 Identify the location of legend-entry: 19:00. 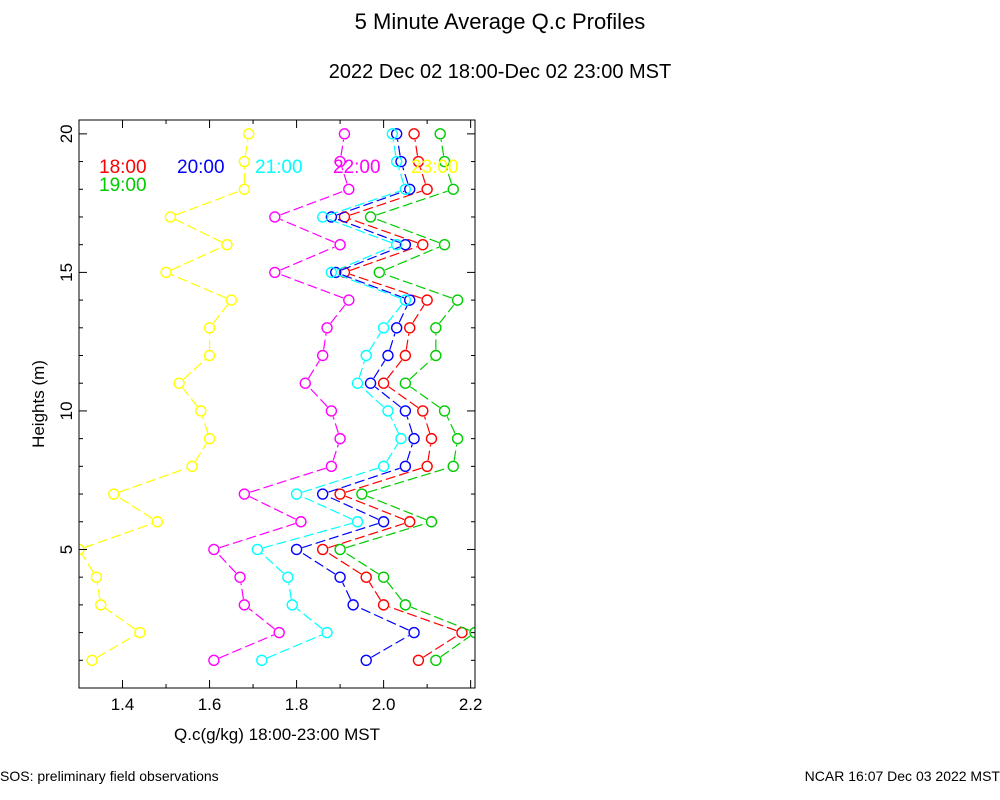
(123, 185).